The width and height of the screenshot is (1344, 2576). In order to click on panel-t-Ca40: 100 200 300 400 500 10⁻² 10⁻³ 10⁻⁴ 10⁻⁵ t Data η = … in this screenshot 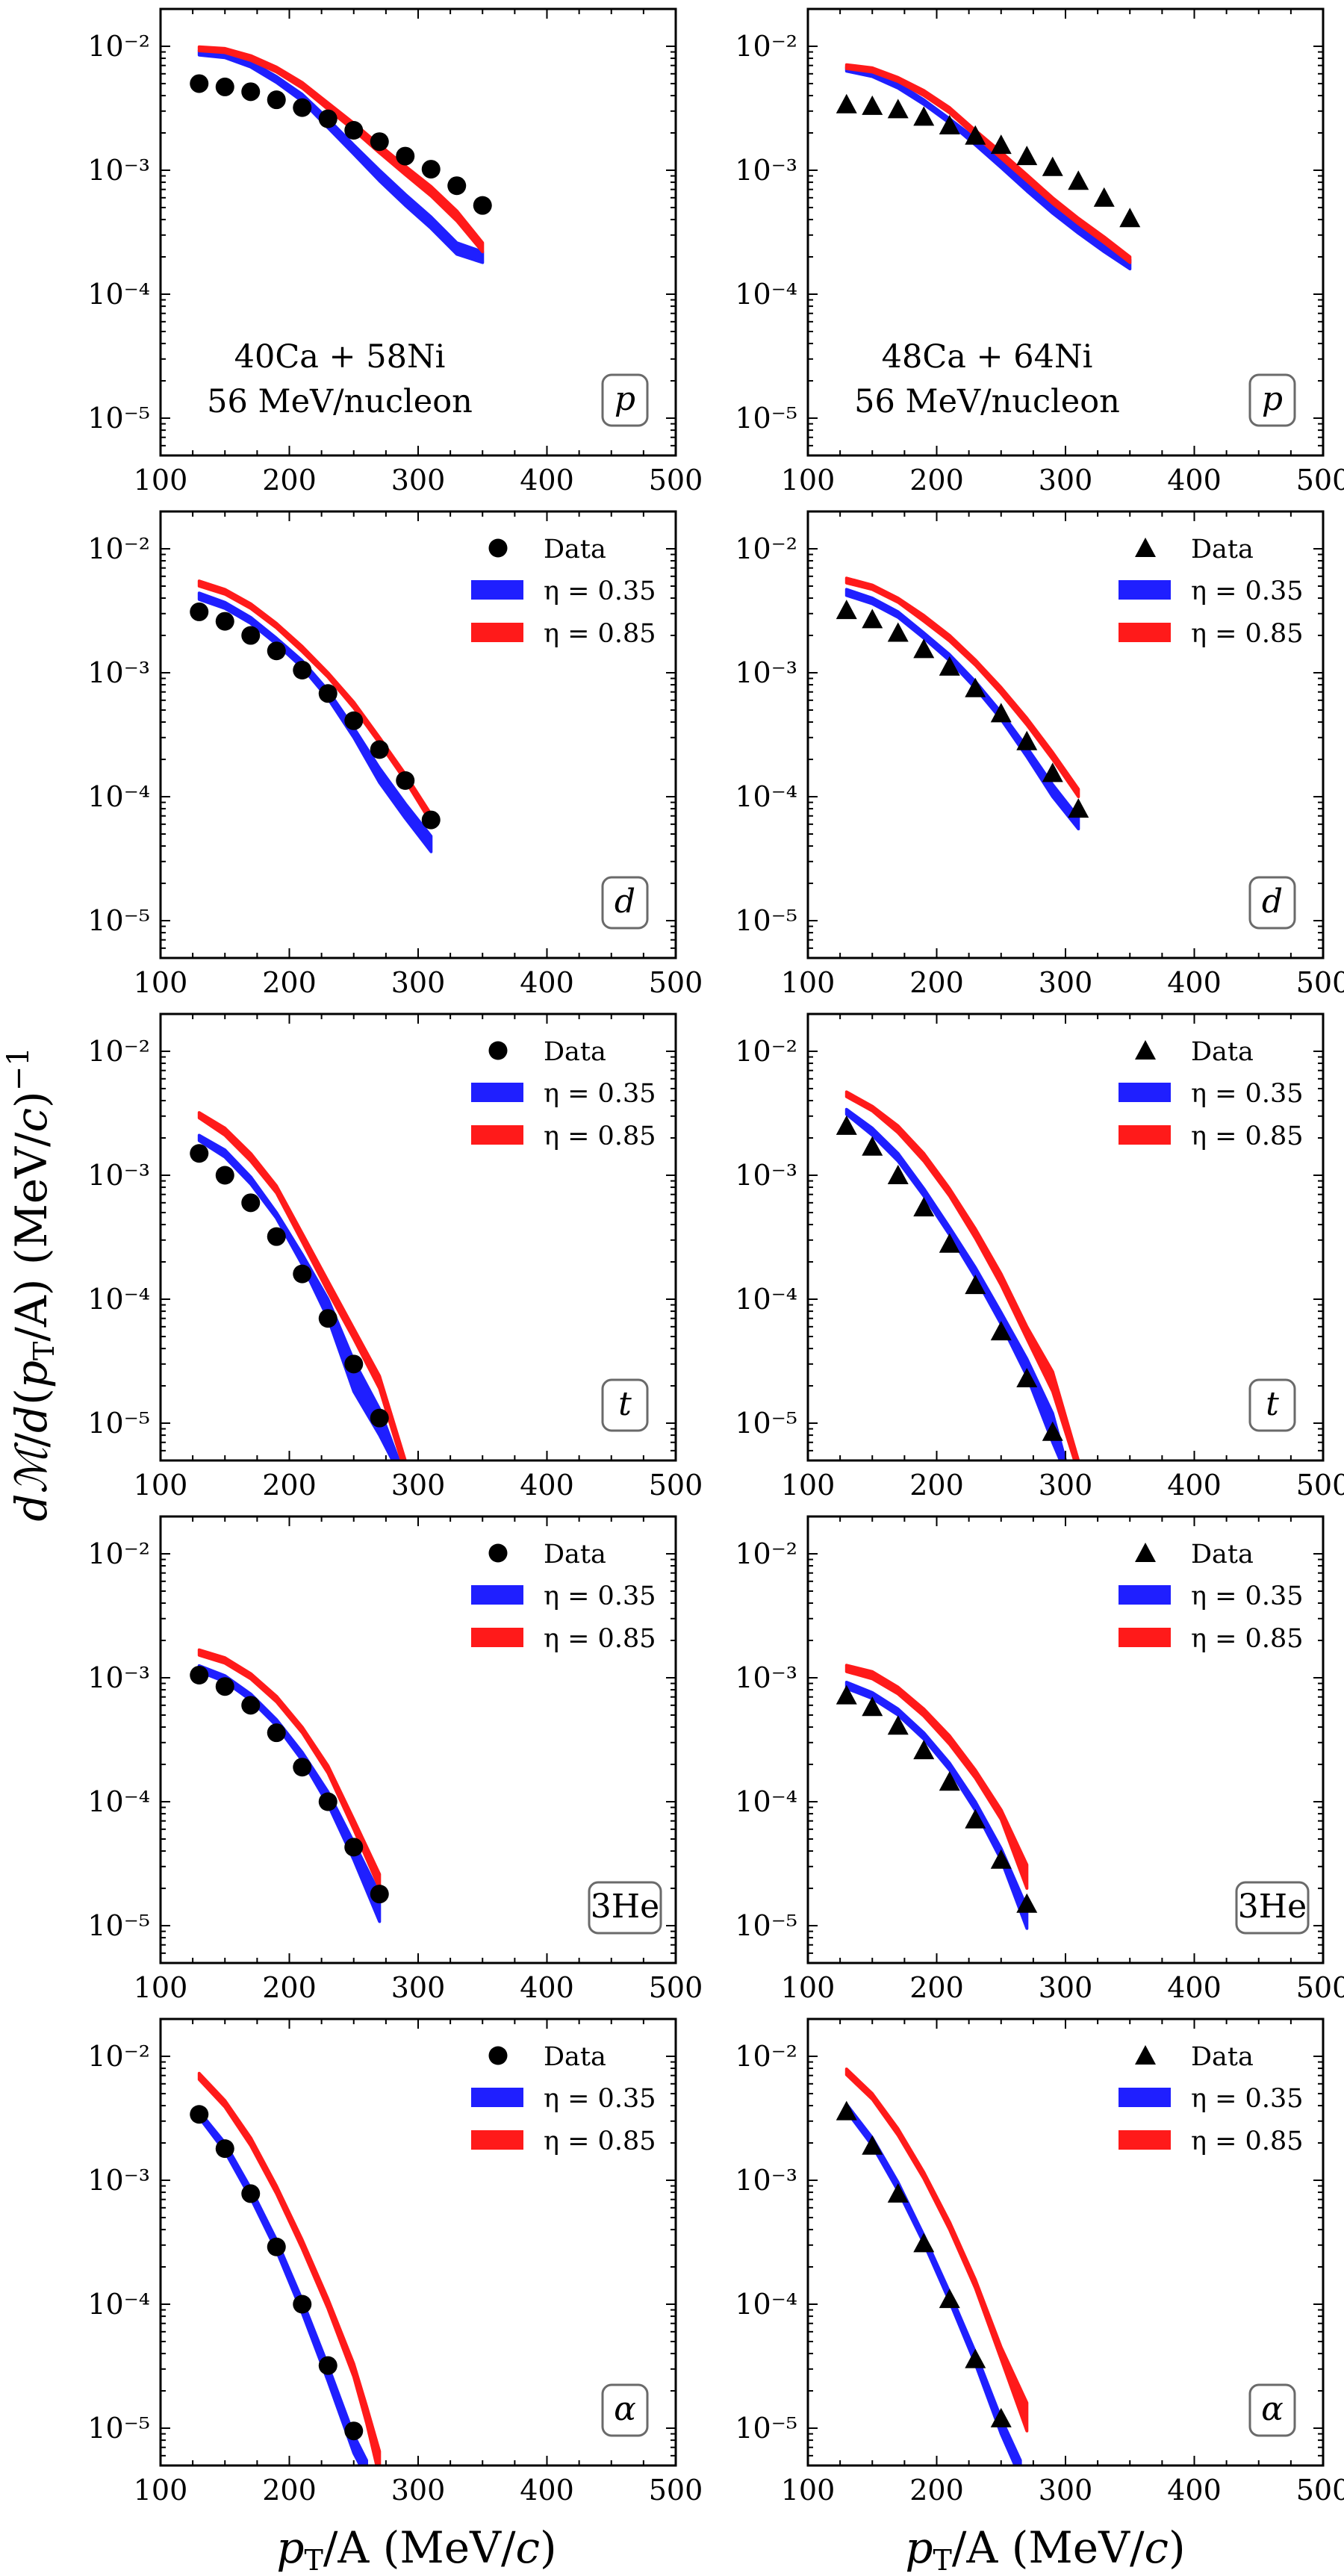, I will do `click(395, 1257)`.